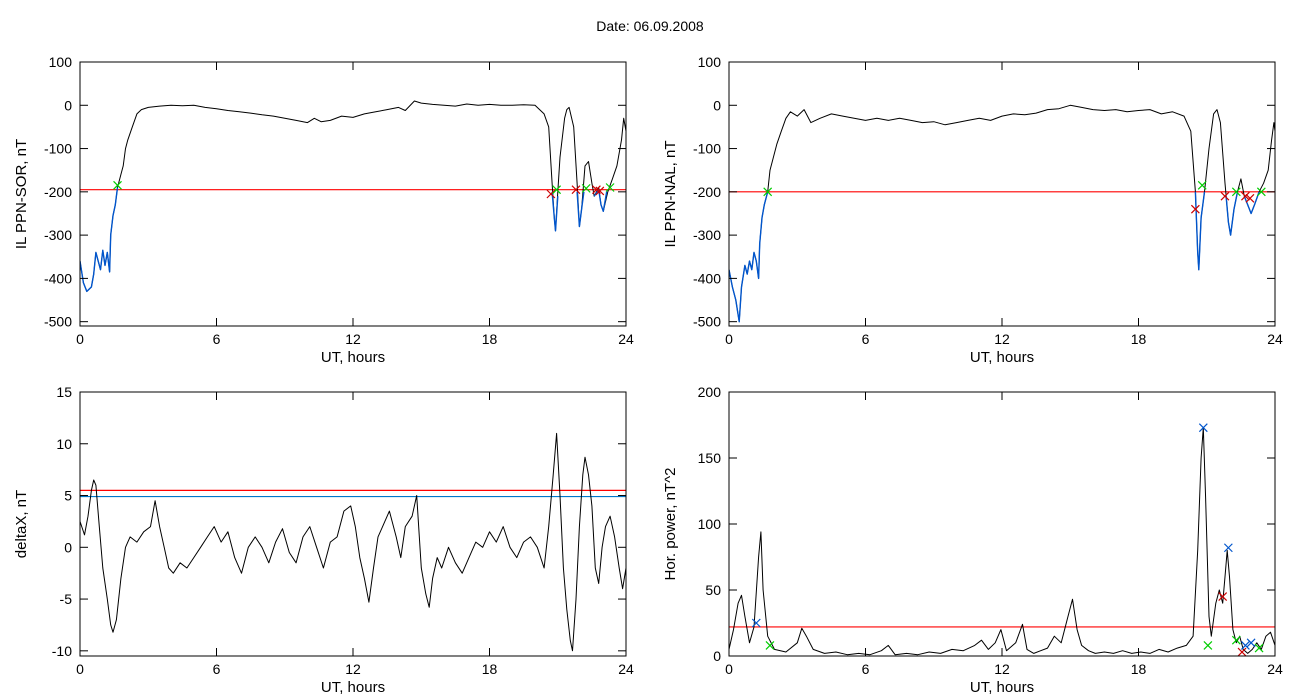 This screenshot has height=700, width=1300. Describe the element at coordinates (66, 599) in the screenshot. I see `y-tick-label: -5` at that location.